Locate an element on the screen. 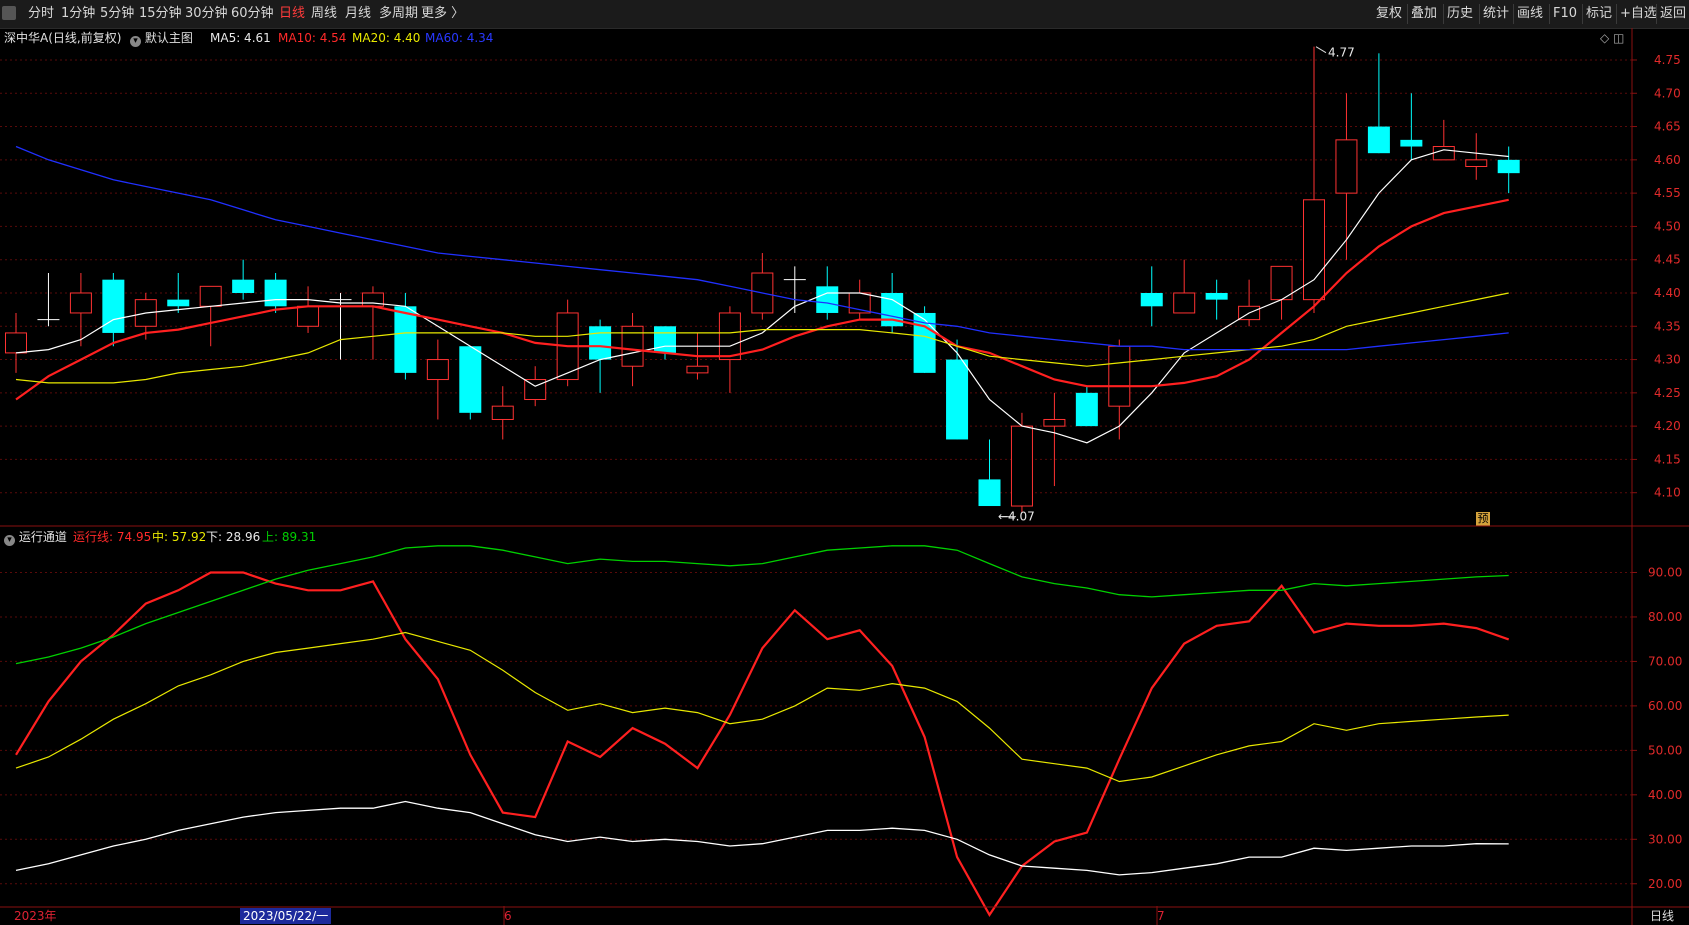 The height and width of the screenshot is (925, 1689). indicator-selector: ▾ 运行通道 is located at coordinates (35, 537).